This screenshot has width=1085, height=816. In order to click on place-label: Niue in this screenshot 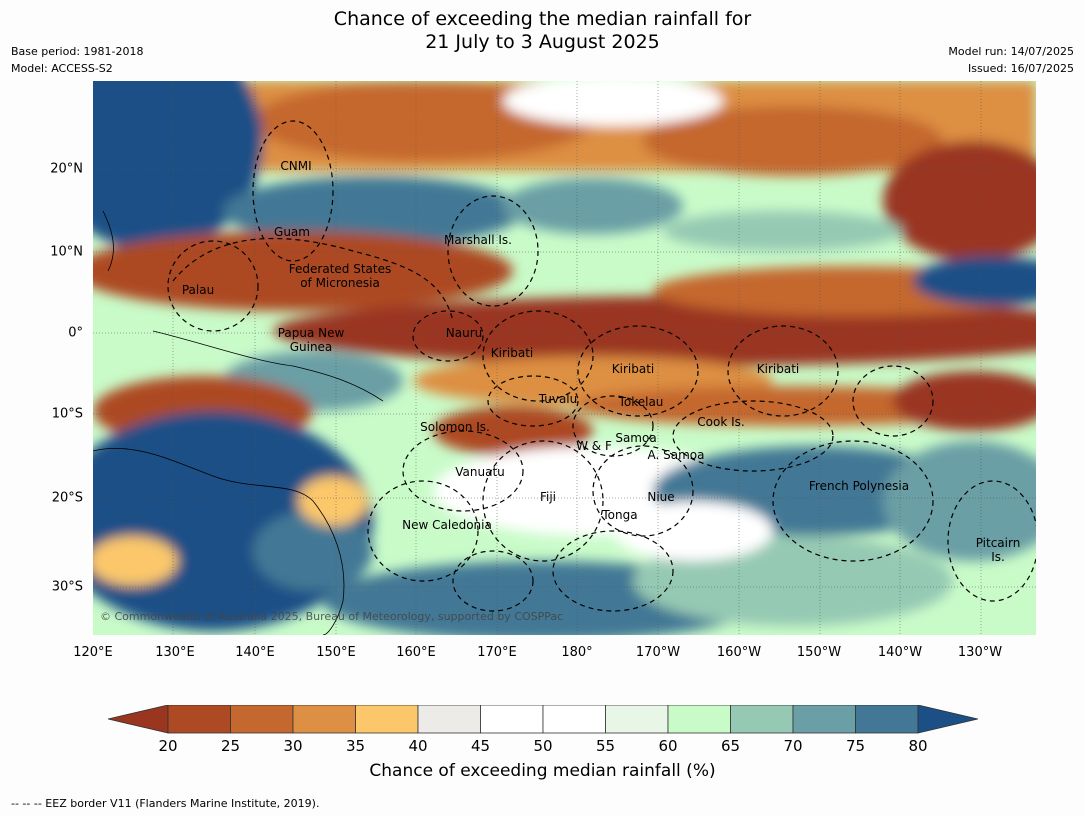, I will do `click(661, 497)`.